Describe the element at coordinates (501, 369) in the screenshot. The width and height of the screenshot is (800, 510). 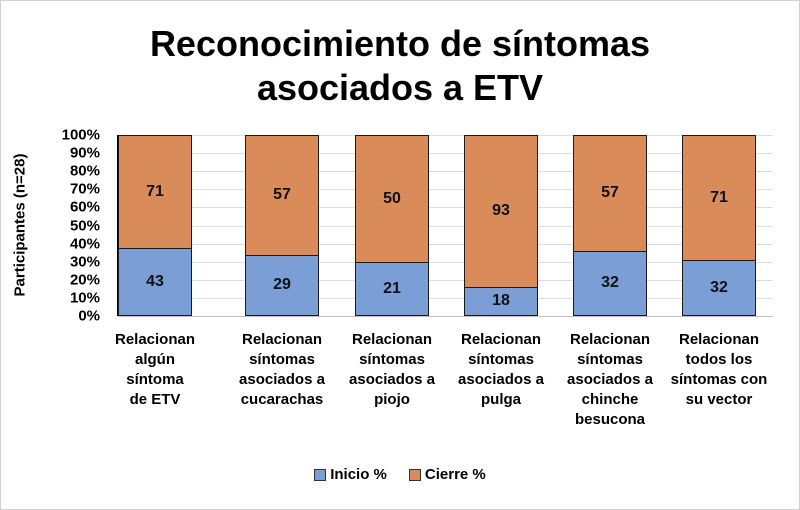
I see `x-category-label: Relacionan síntomas asociados a pulga` at that location.